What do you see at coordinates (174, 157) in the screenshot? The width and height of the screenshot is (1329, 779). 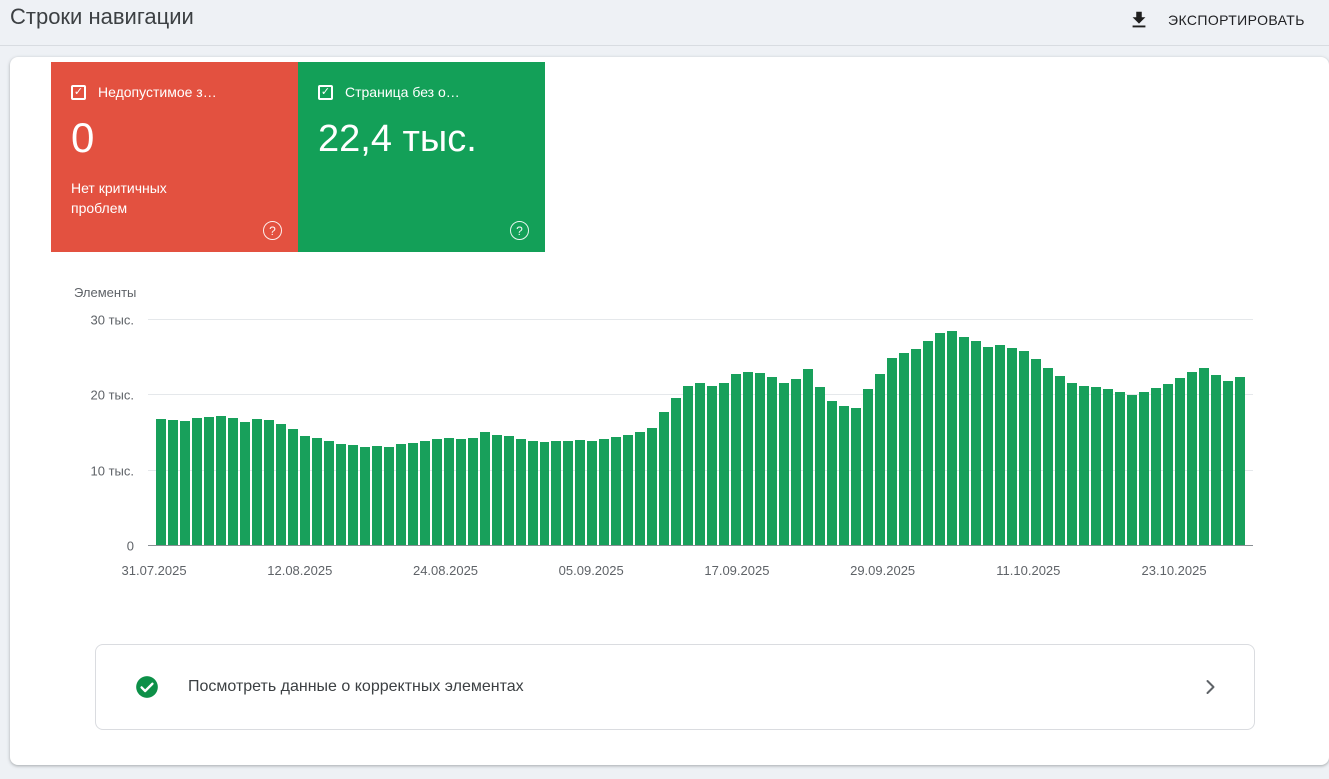 I see `error-card: Недопустимое з… 0 Нет критичных проблем` at bounding box center [174, 157].